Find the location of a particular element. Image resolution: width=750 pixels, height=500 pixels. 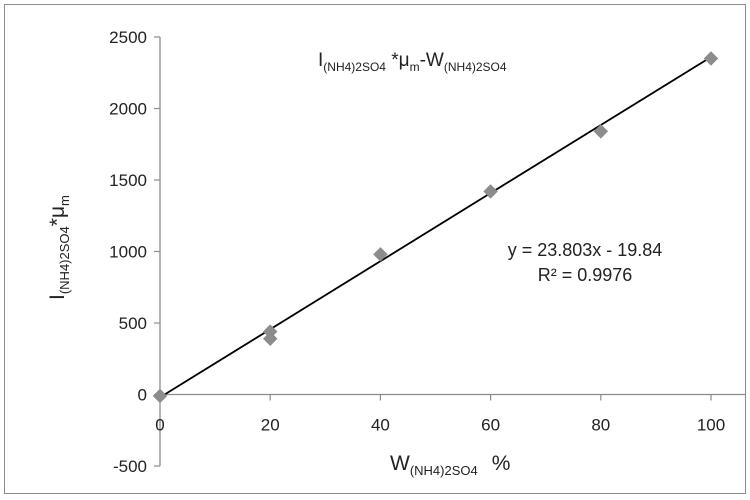

y-tick-label: 1000 is located at coordinates (128, 252).